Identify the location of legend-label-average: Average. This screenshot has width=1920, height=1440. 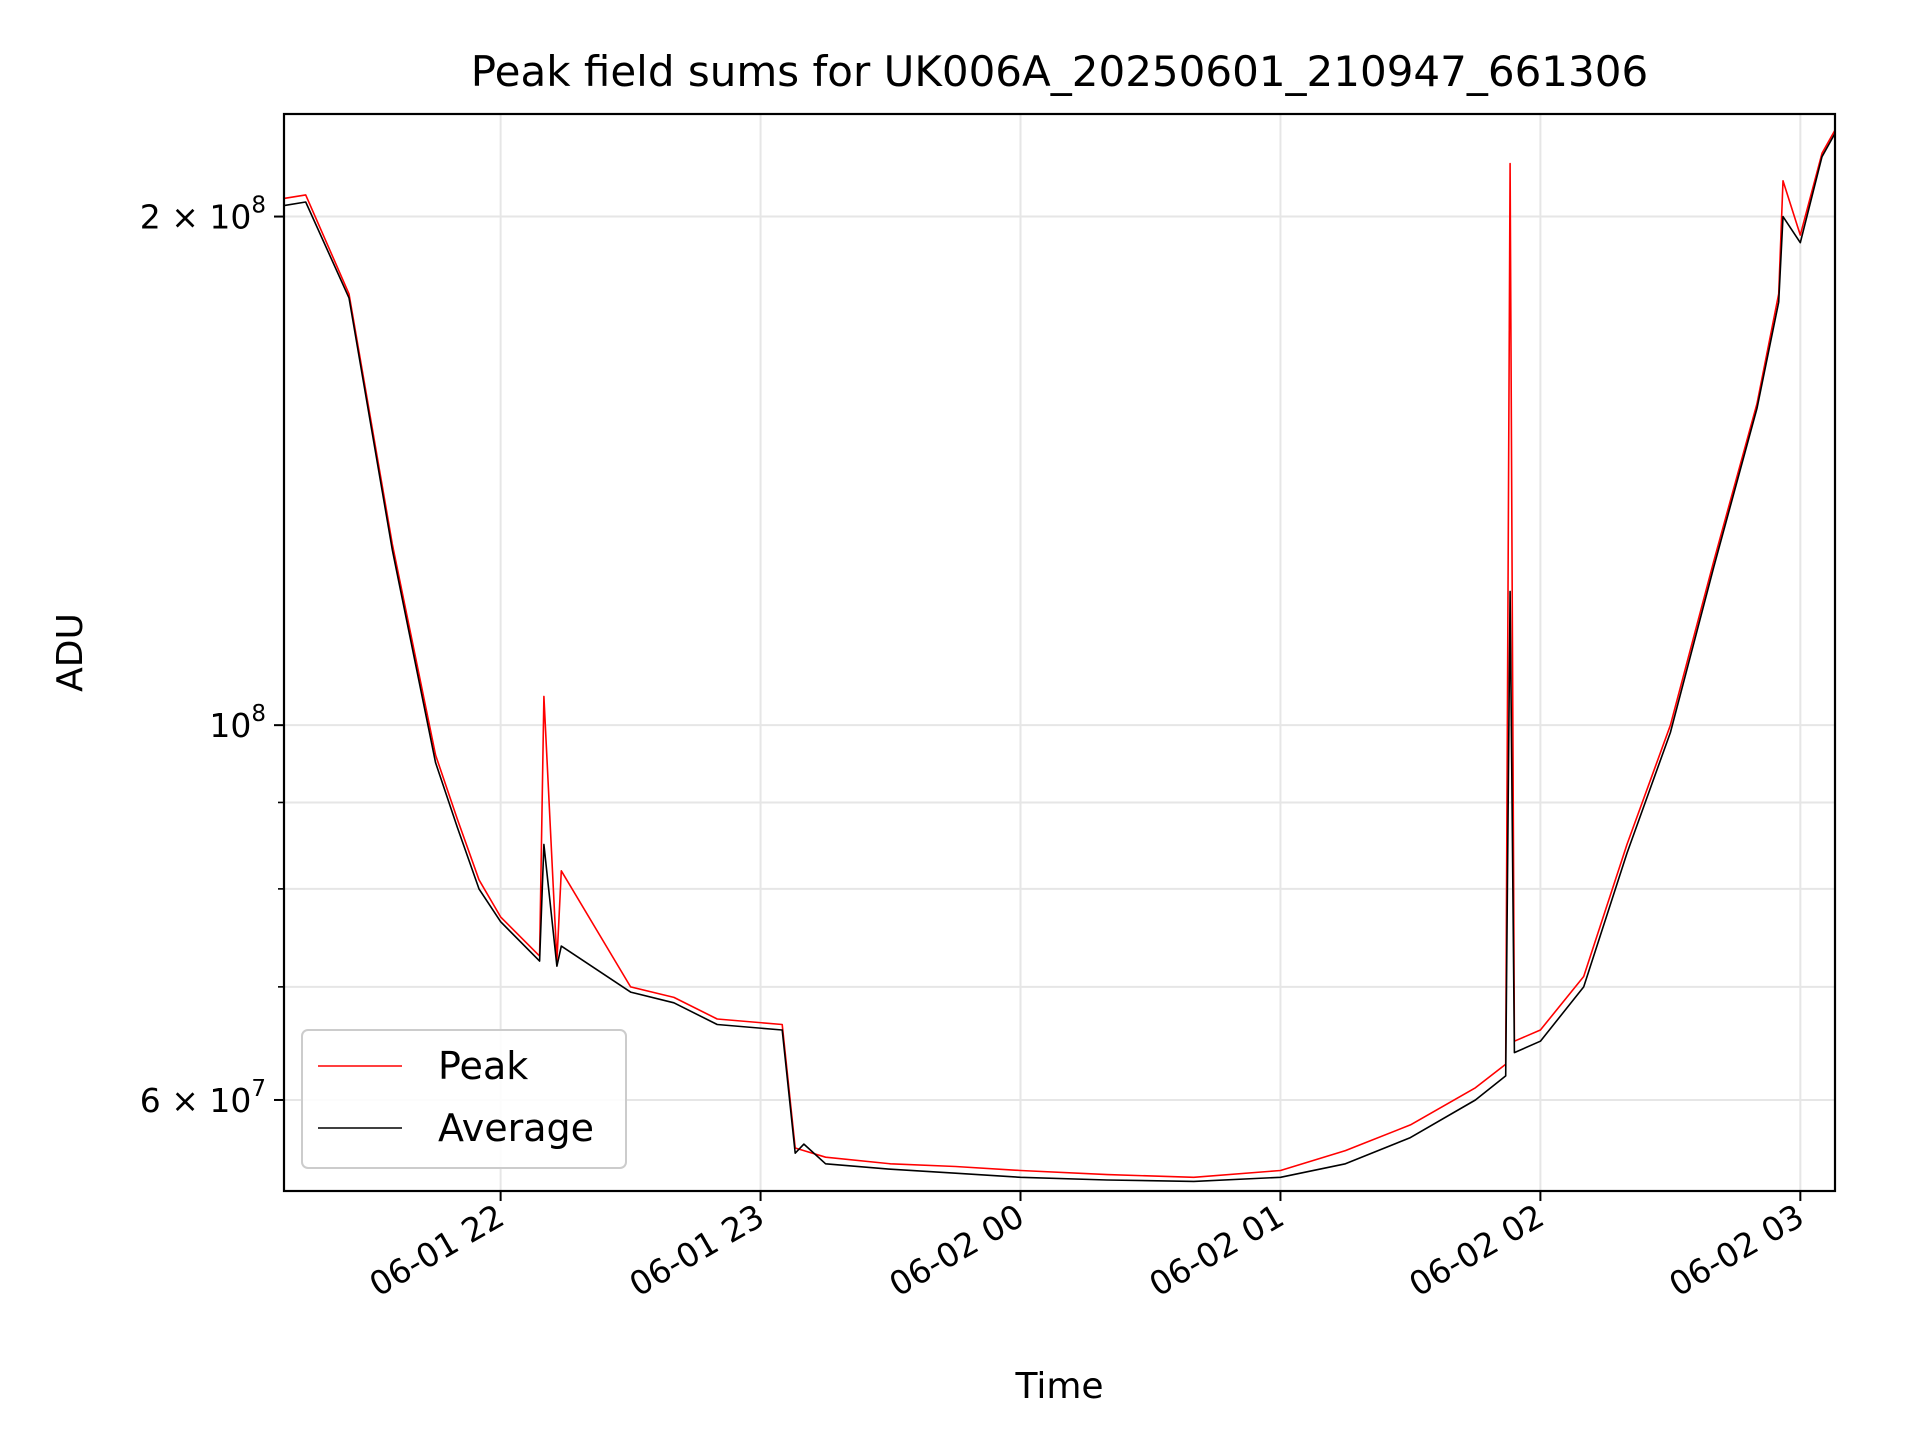
(516, 1128).